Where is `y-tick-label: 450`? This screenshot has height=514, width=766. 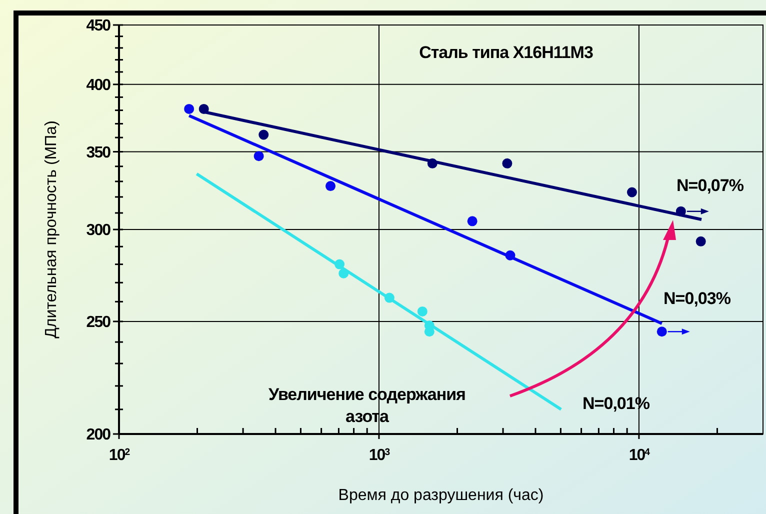
y-tick-label: 450 is located at coordinates (99, 26).